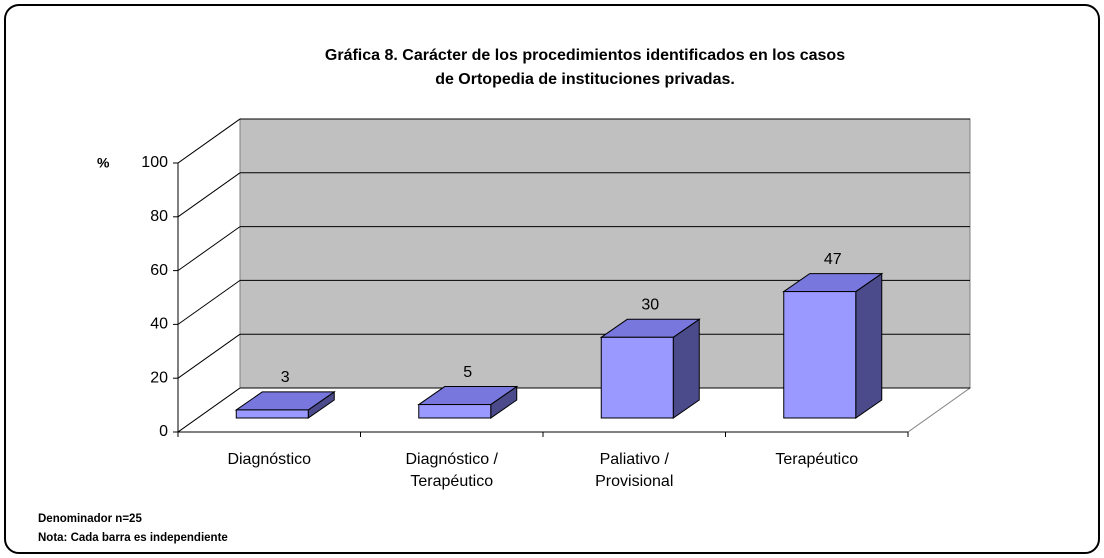 The width and height of the screenshot is (1104, 558). I want to click on data-label: 3, so click(285, 377).